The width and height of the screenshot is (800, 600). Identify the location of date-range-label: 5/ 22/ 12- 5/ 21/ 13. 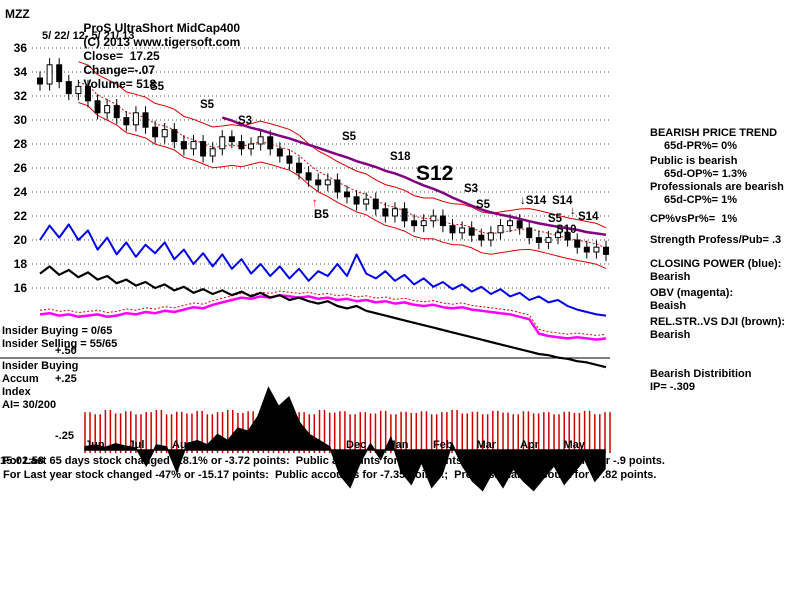
(88, 36).